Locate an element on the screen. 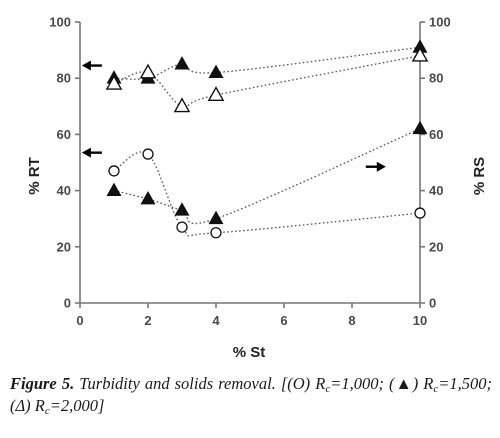  x-tick-label: 10 is located at coordinates (420, 320).